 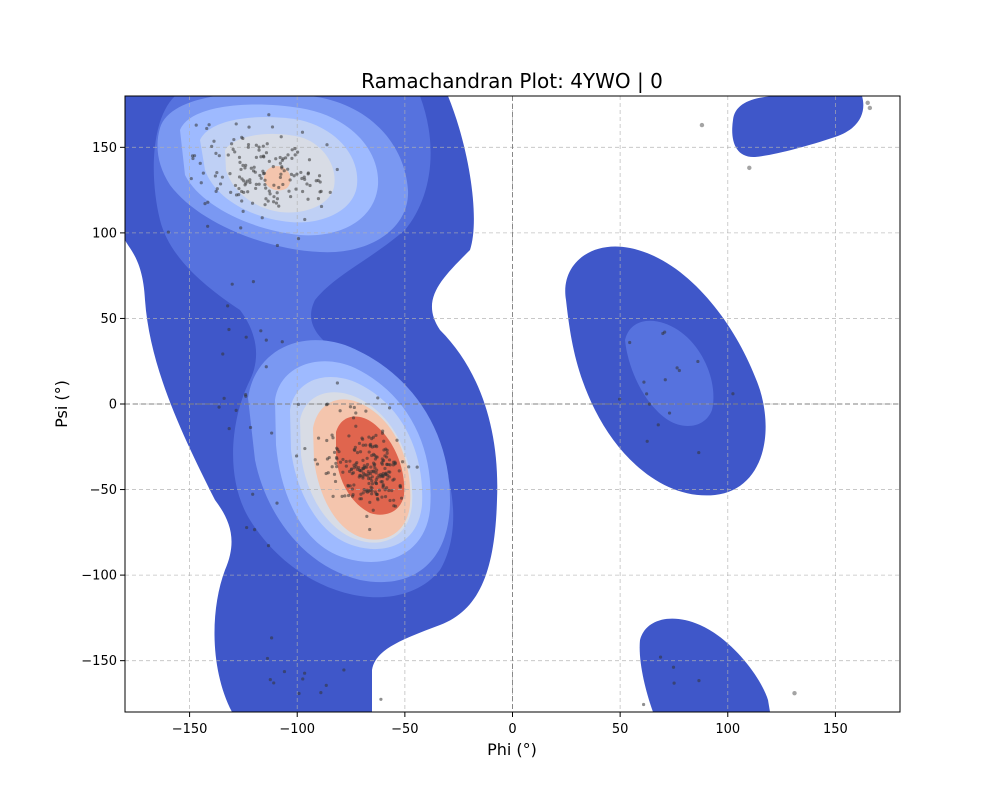 What do you see at coordinates (99, 661) in the screenshot?
I see `y-tick-label: −150` at bounding box center [99, 661].